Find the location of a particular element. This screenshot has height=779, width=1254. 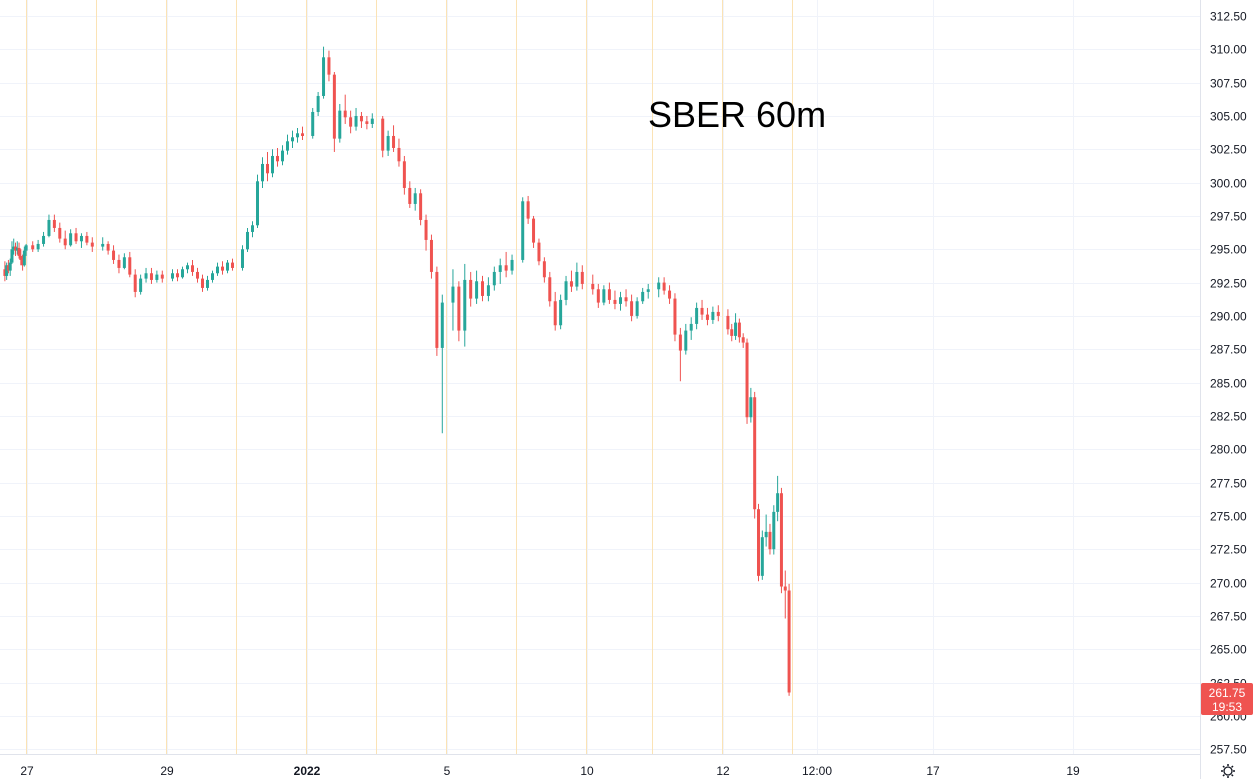

y-tick-label: 277.50 is located at coordinates (1228, 484).